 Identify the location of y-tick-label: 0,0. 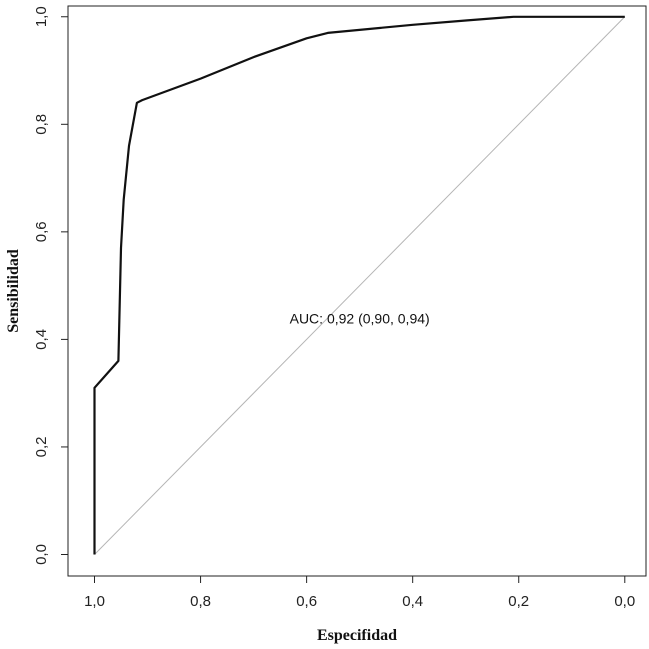
(41, 554).